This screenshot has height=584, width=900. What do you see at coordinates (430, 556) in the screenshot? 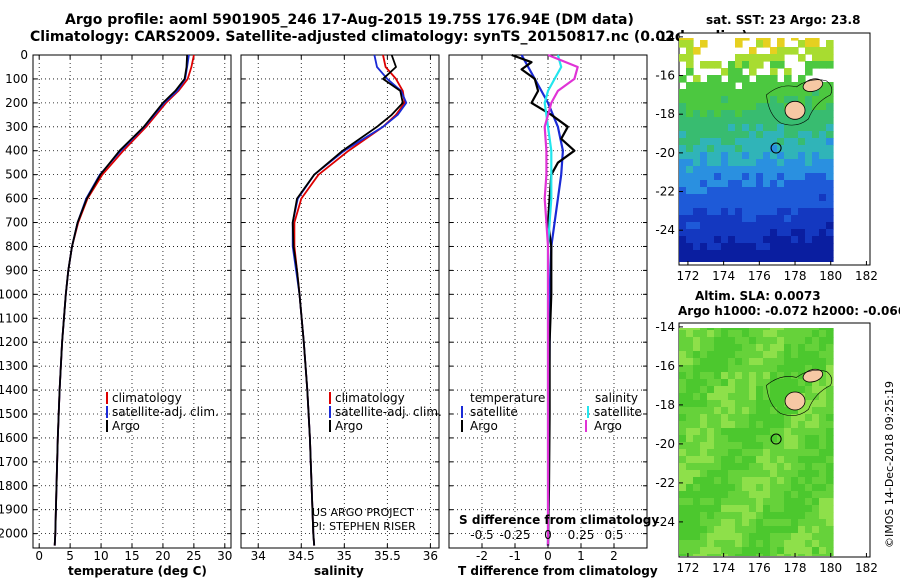
I see `x-tick-label: 36` at bounding box center [430, 556].